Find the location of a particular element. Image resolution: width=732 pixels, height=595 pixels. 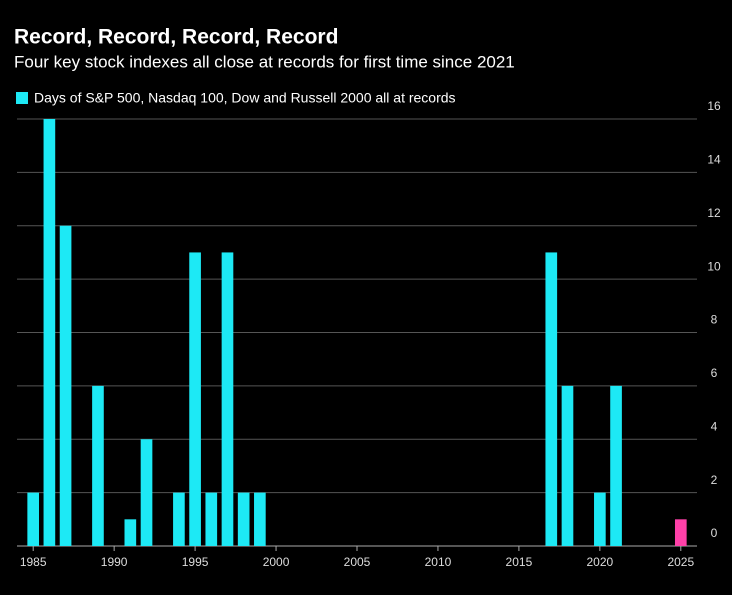

x-tick-label: 2015 is located at coordinates (519, 562).